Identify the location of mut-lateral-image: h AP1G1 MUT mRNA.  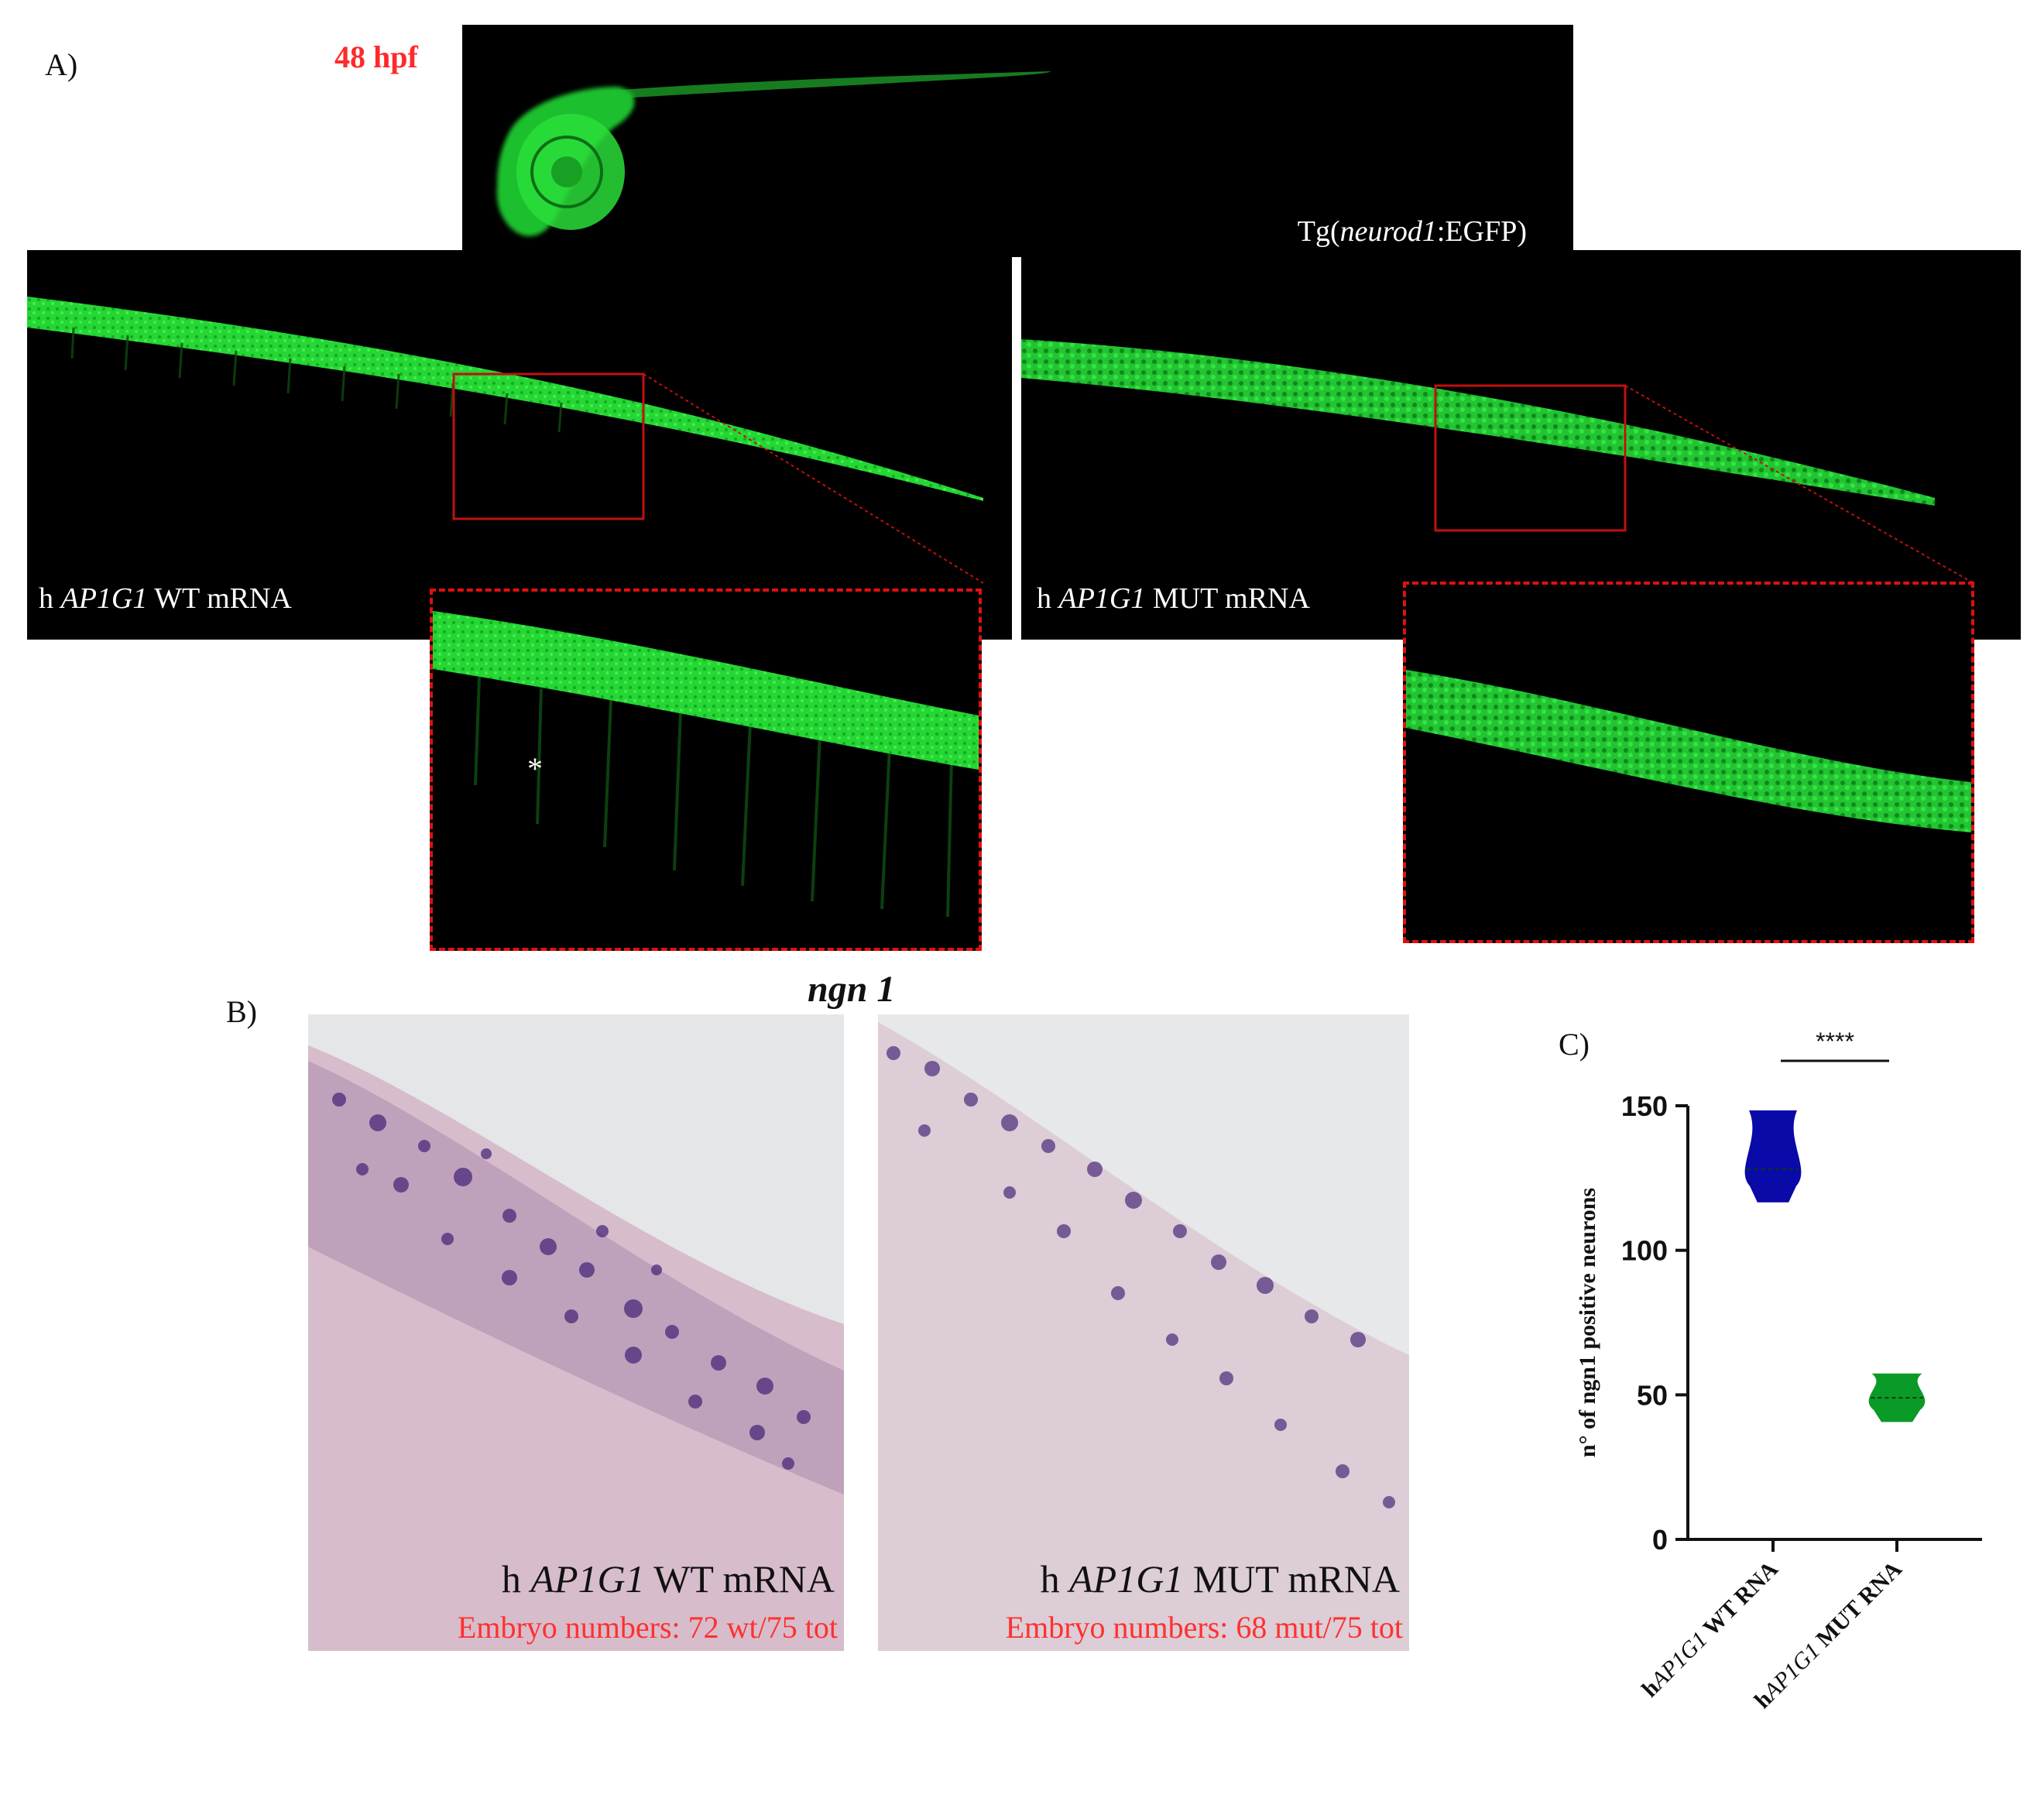
(1521, 445).